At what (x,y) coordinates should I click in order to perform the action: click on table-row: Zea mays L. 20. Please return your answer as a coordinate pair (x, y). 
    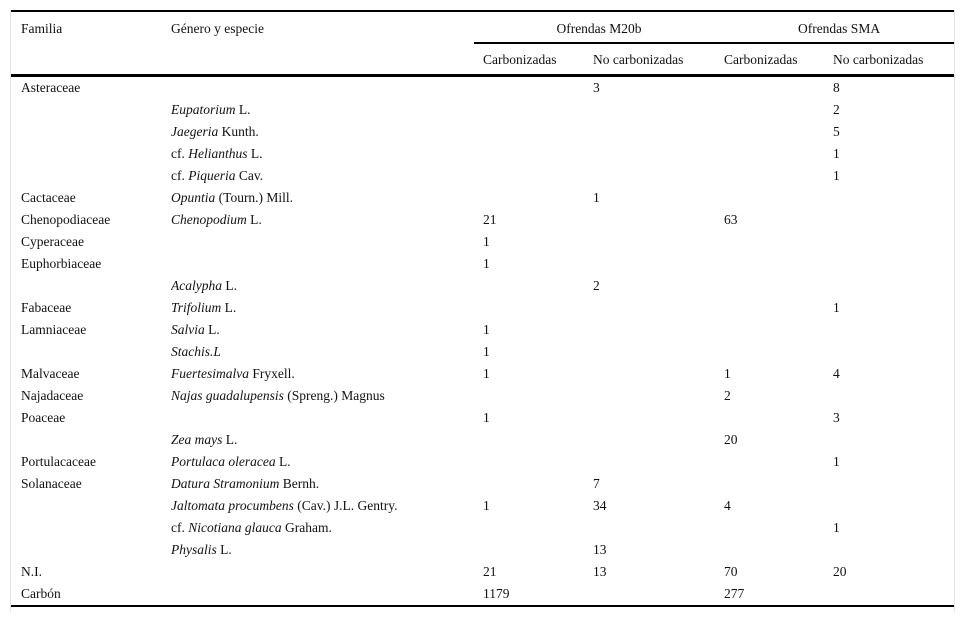
    Looking at the image, I should click on (482, 440).